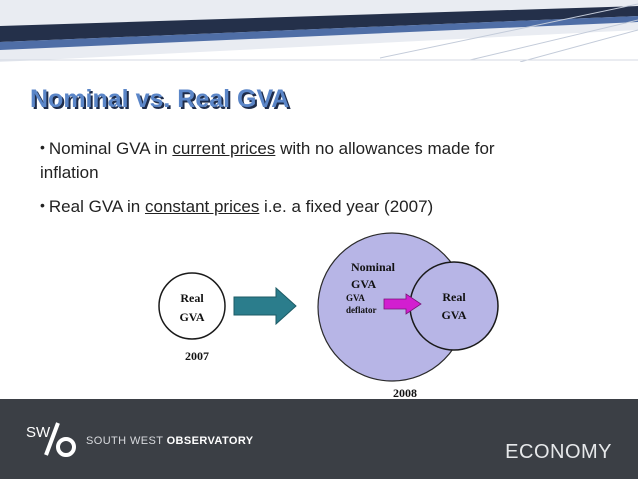 The height and width of the screenshot is (479, 638). Describe the element at coordinates (191, 317) in the screenshot. I see `real-gva-2007-line2: GVA` at that location.